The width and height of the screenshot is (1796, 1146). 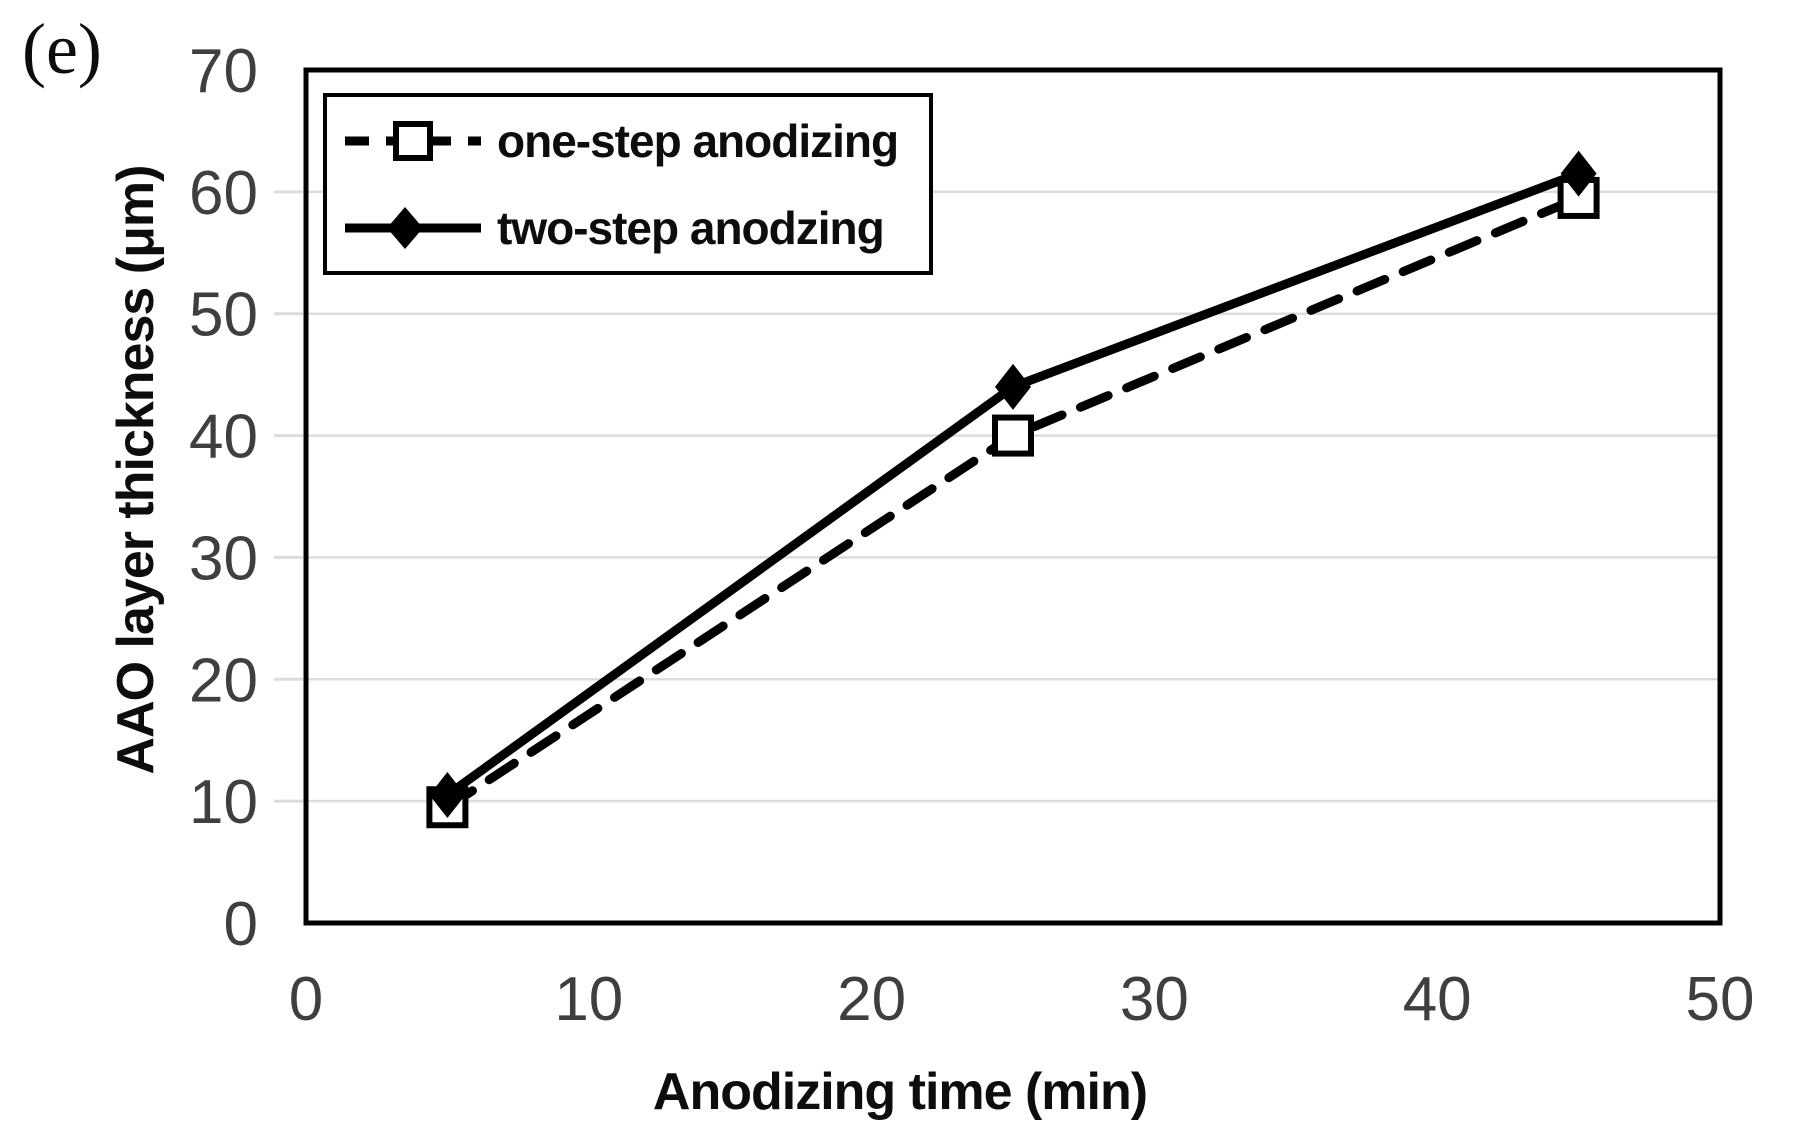 What do you see at coordinates (223, 193) in the screenshot?
I see `y-tick-label-60: 60` at bounding box center [223, 193].